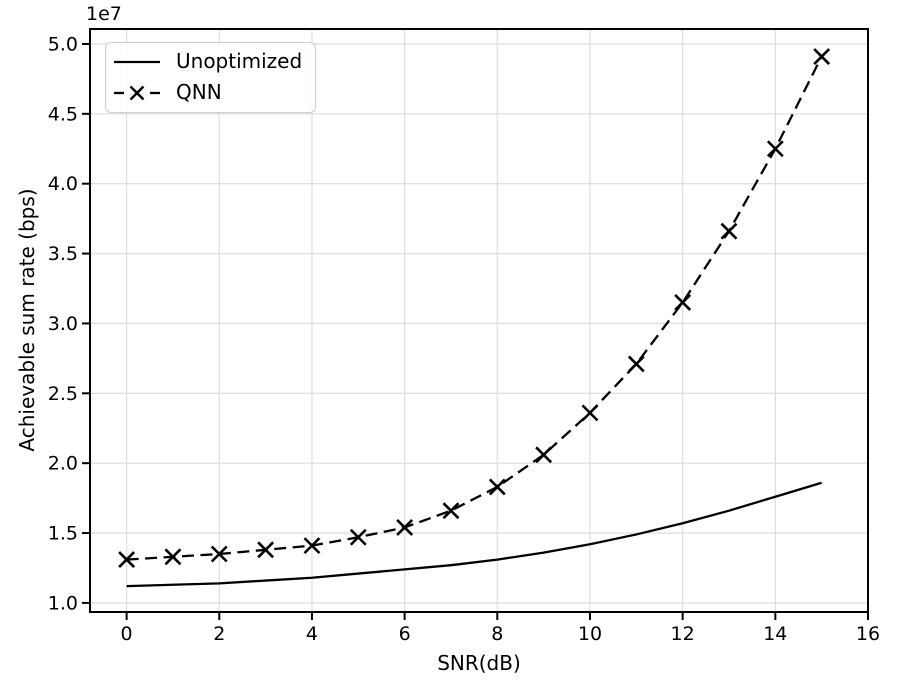 Image resolution: width=897 pixels, height=688 pixels. Describe the element at coordinates (63, 114) in the screenshot. I see `y-tick-label: 4.5` at that location.